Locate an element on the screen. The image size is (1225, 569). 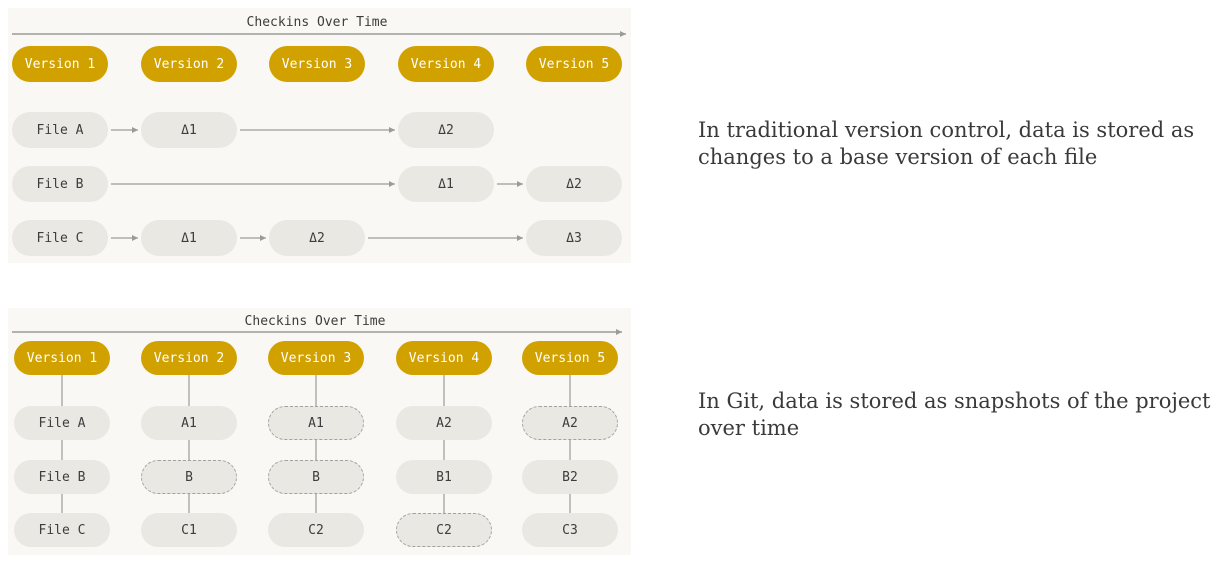
snapshot-node: C1 is located at coordinates (189, 530).